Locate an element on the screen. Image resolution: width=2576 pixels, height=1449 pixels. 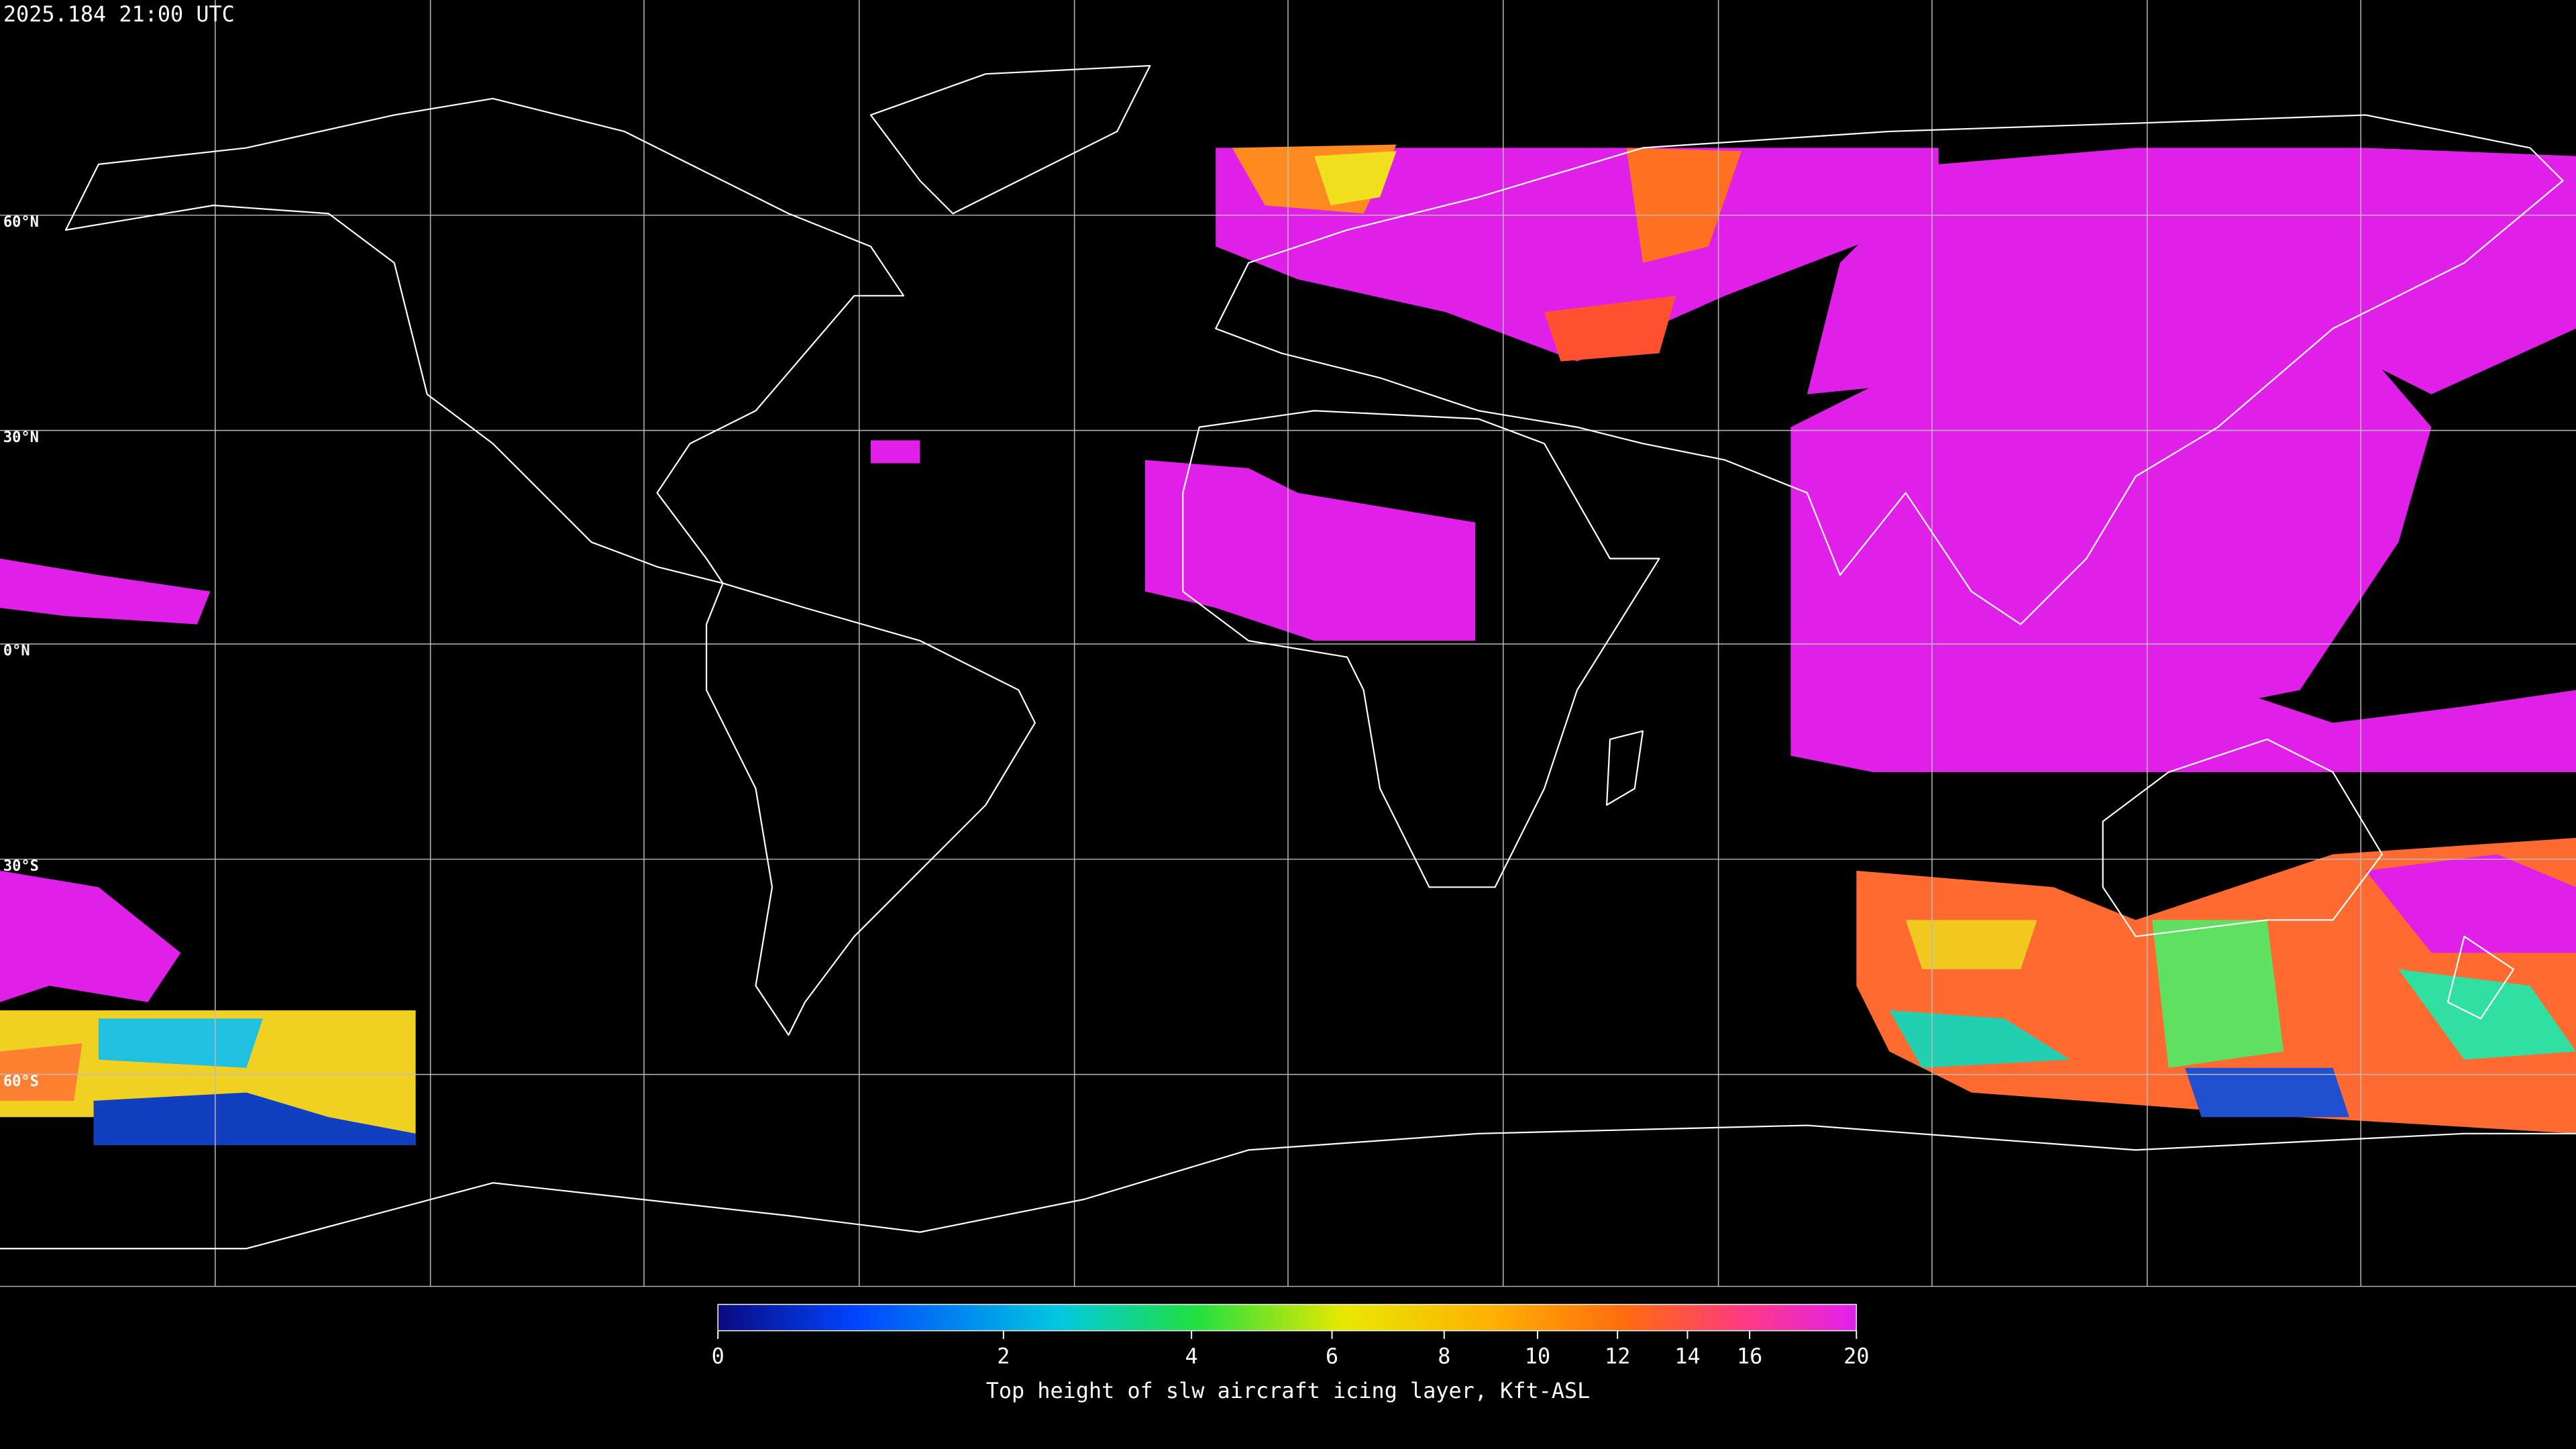
colorbar-tick-label: 16 is located at coordinates (1749, 1356).